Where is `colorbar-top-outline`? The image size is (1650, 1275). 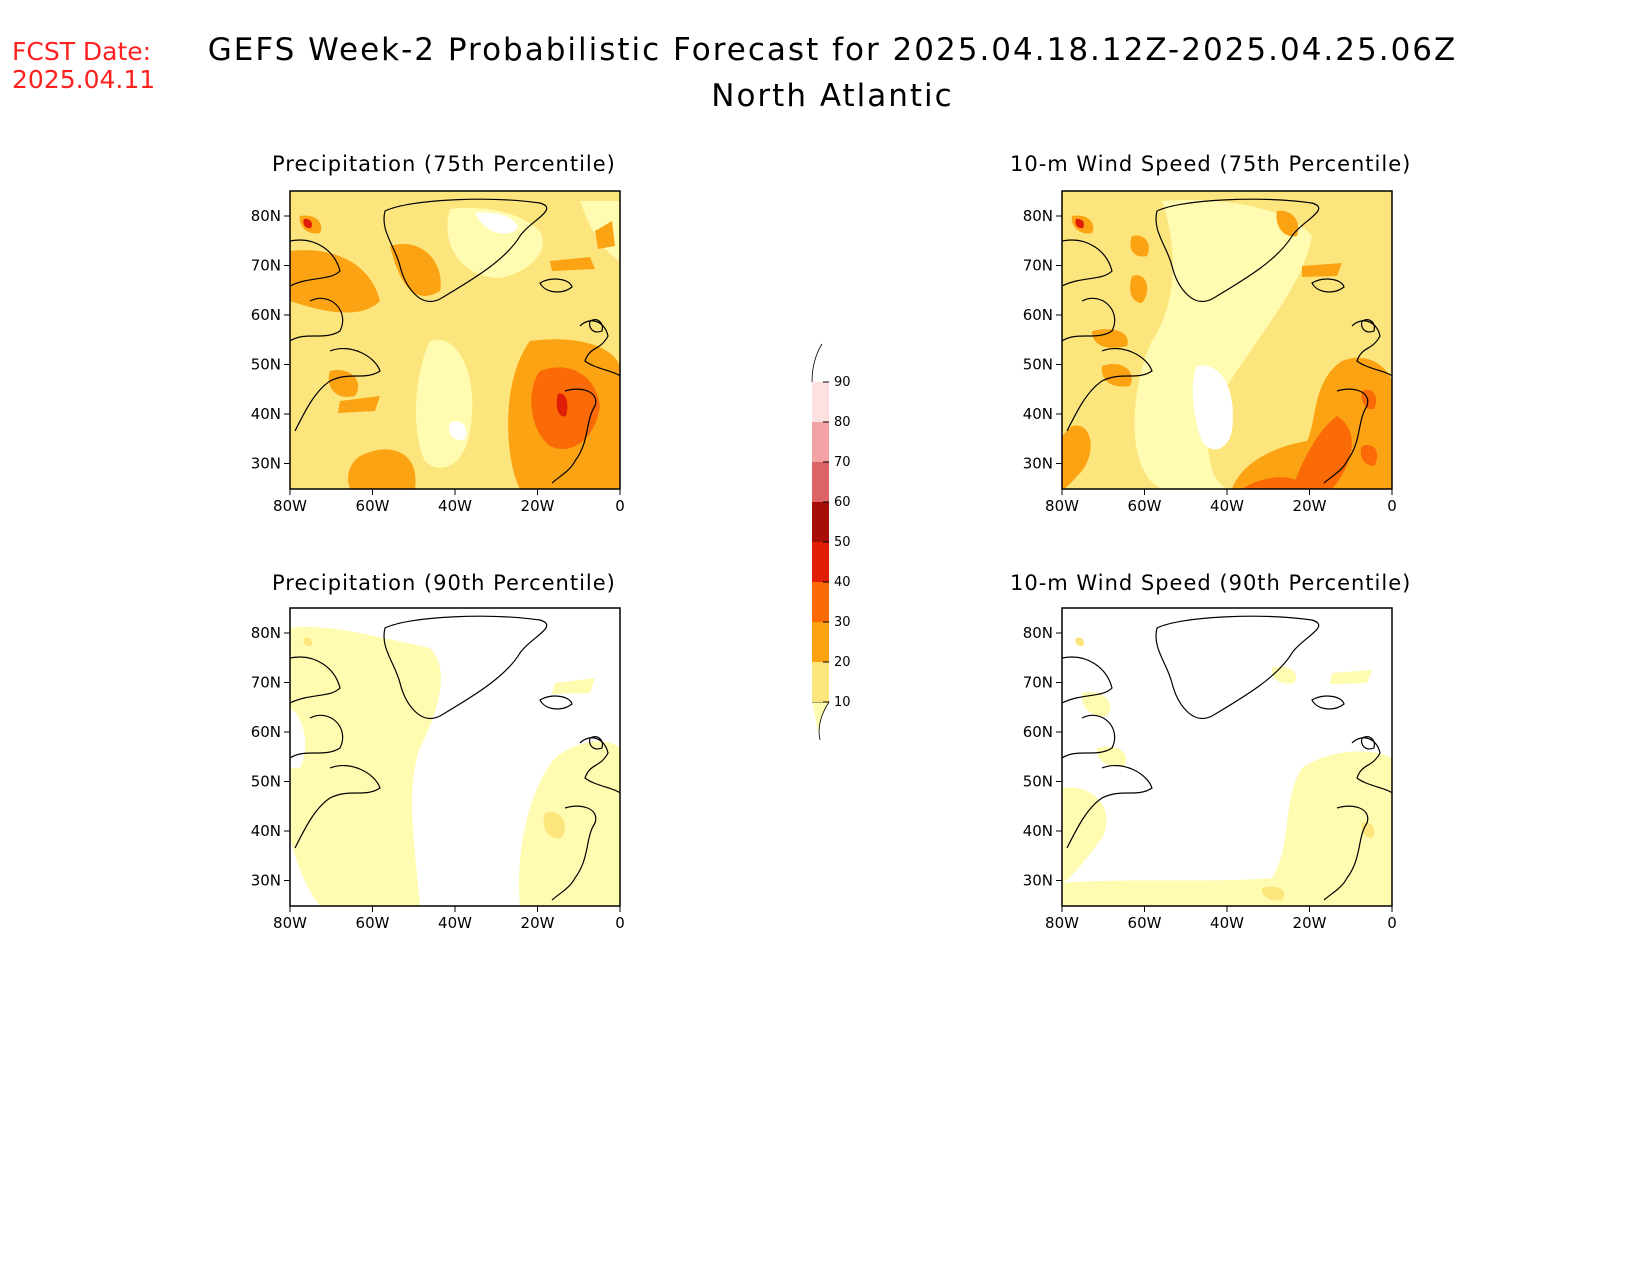 colorbar-top-outline is located at coordinates (817, 363).